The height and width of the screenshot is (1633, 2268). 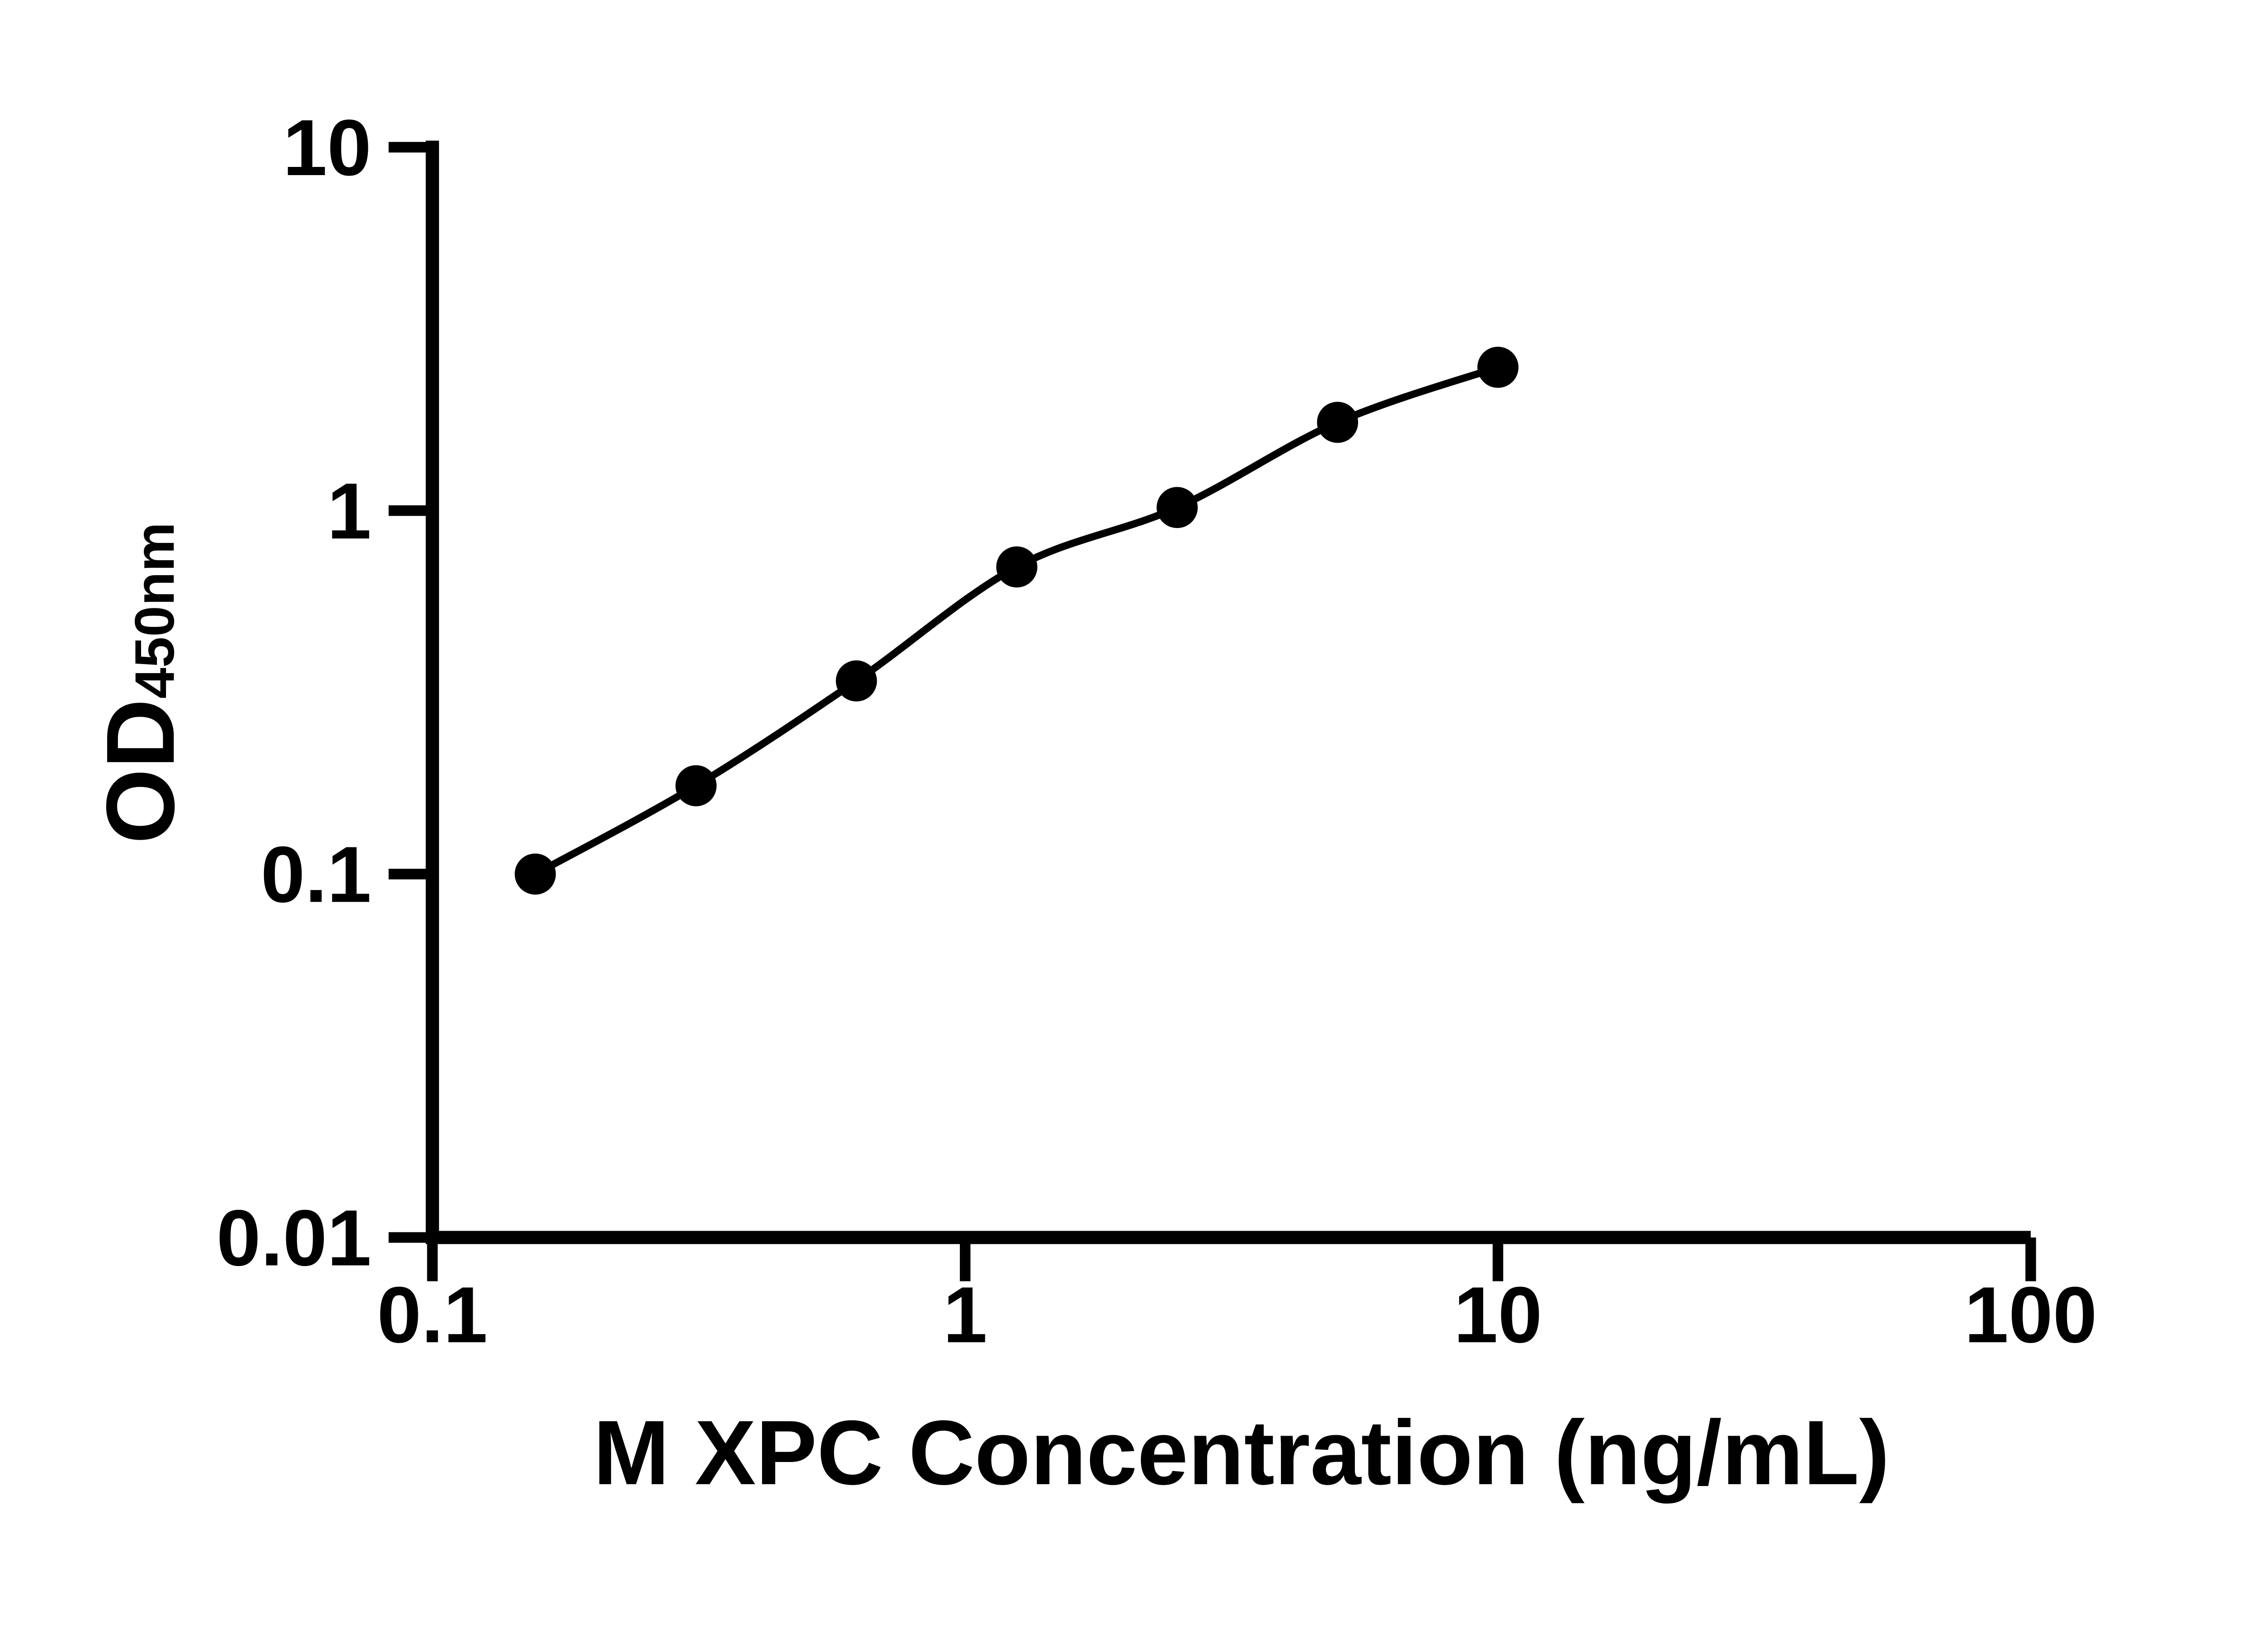 What do you see at coordinates (965, 1315) in the screenshot?
I see `x-tick-label: 1` at bounding box center [965, 1315].